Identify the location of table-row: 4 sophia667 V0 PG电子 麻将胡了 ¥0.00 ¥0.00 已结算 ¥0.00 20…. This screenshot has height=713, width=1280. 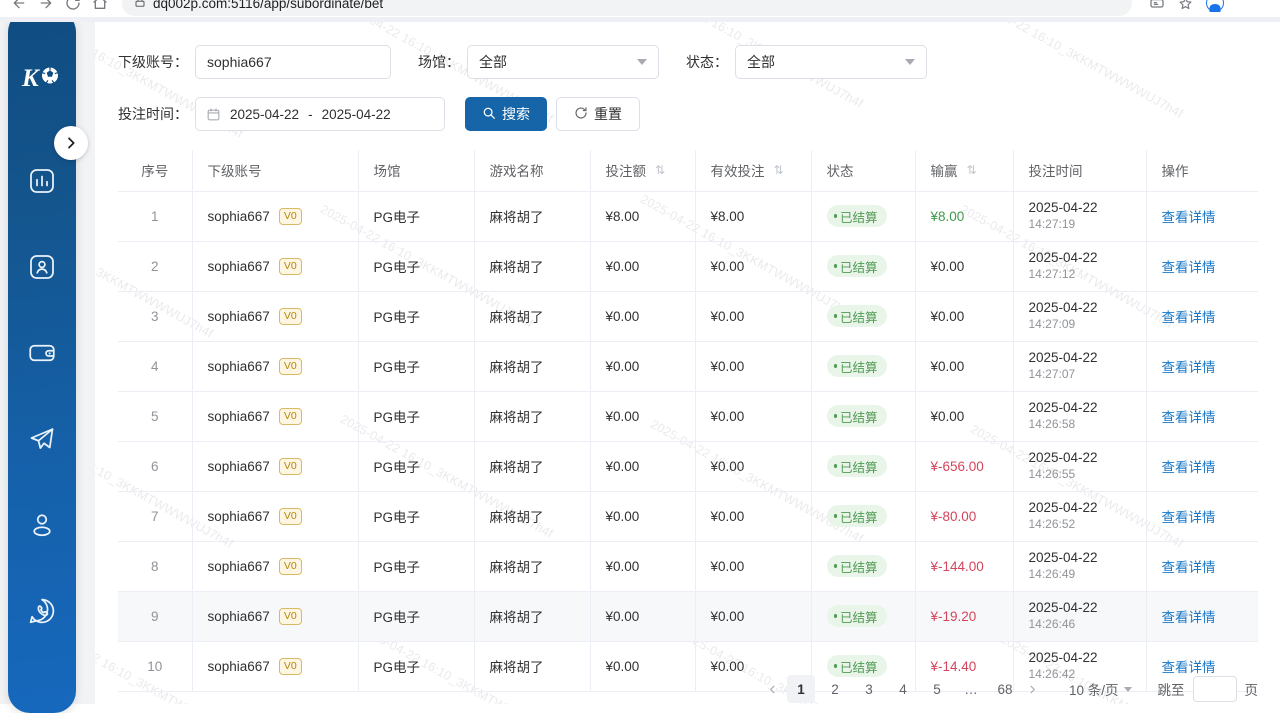
(688, 366).